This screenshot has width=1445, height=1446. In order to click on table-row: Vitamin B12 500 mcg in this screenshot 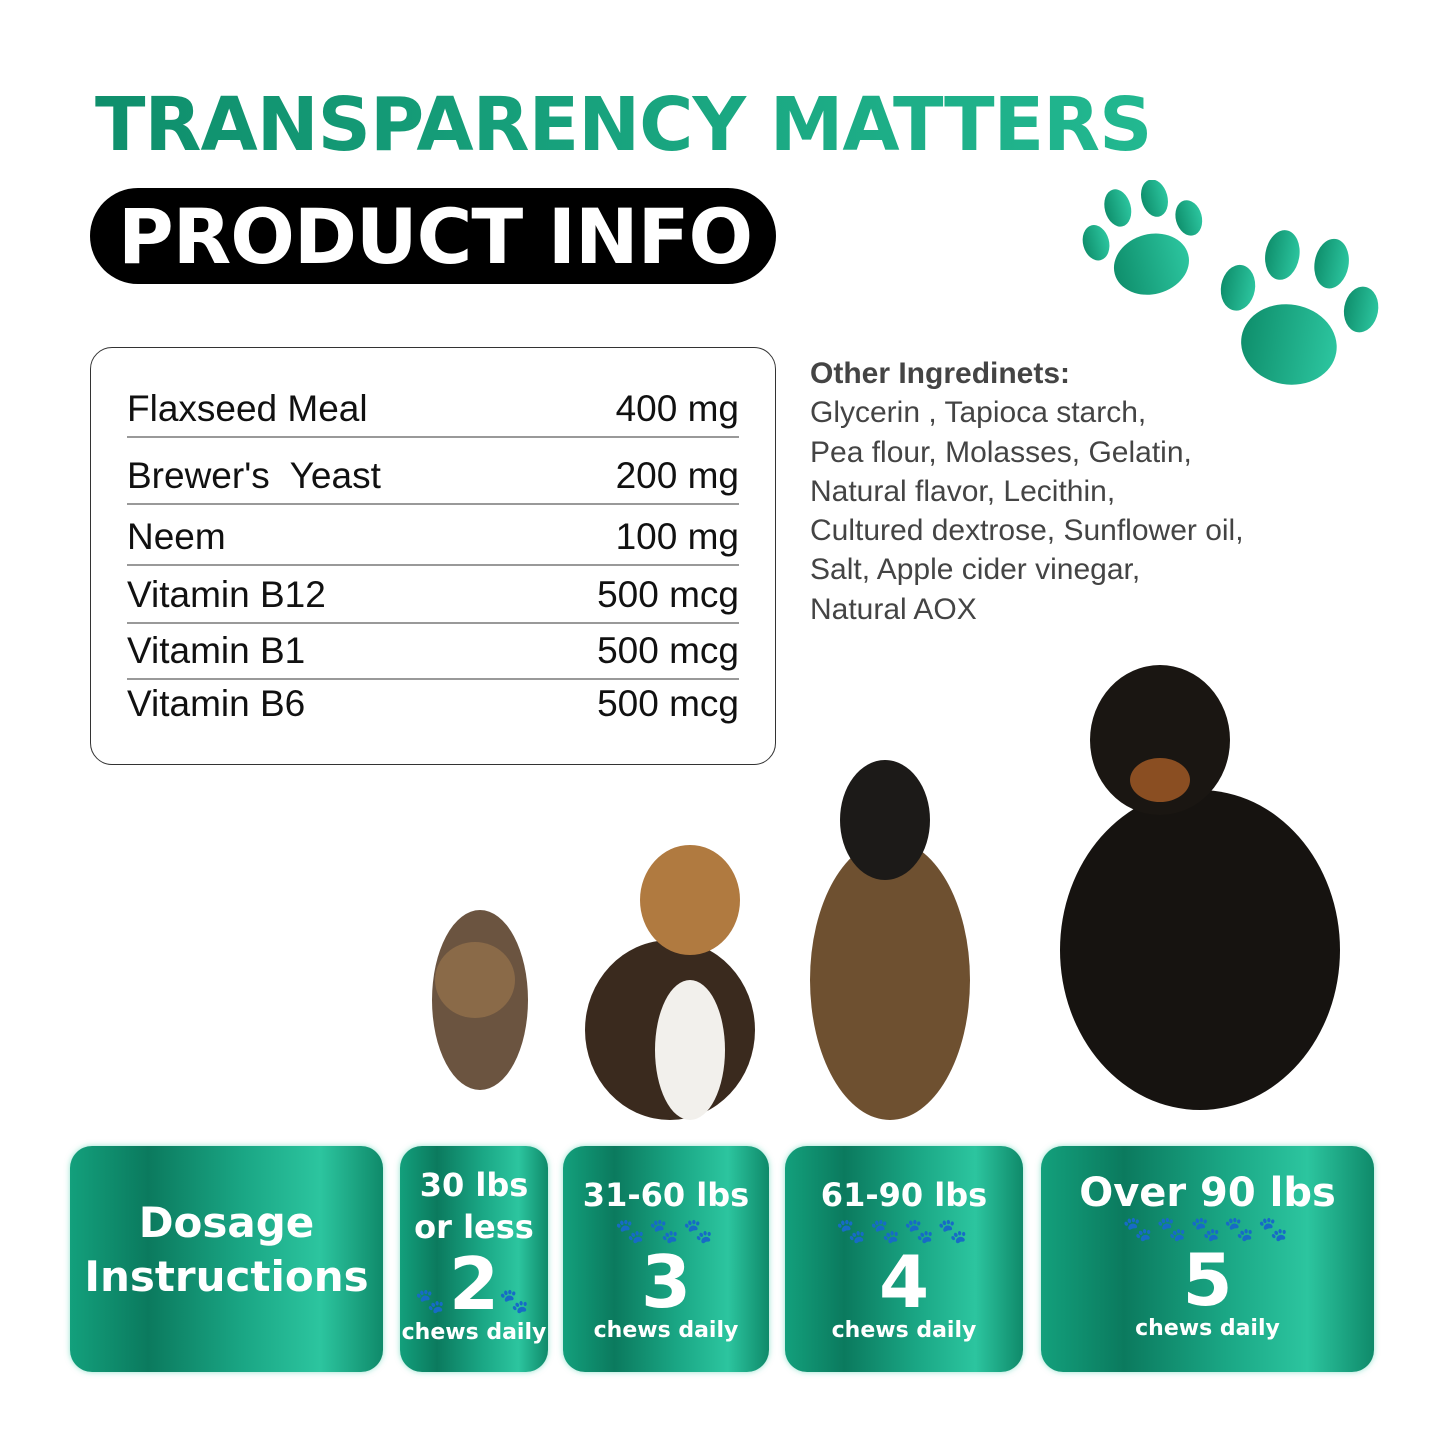, I will do `click(433, 599)`.